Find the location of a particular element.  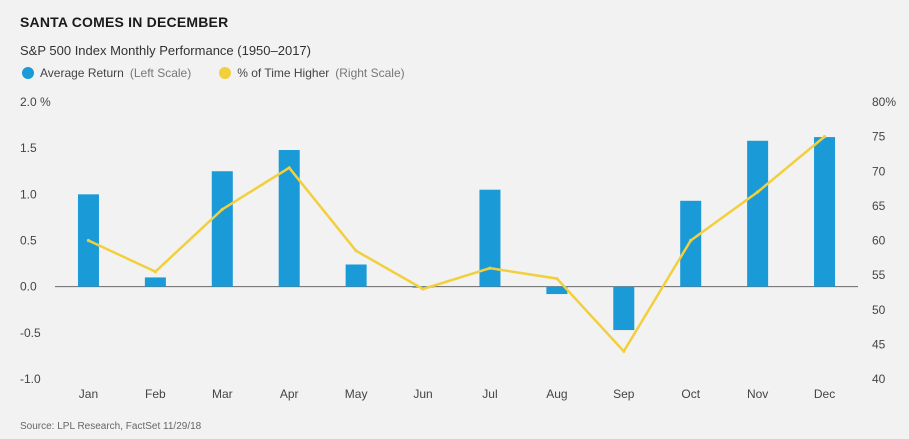

legend-scale-left: (Left Scale) is located at coordinates (160, 73).